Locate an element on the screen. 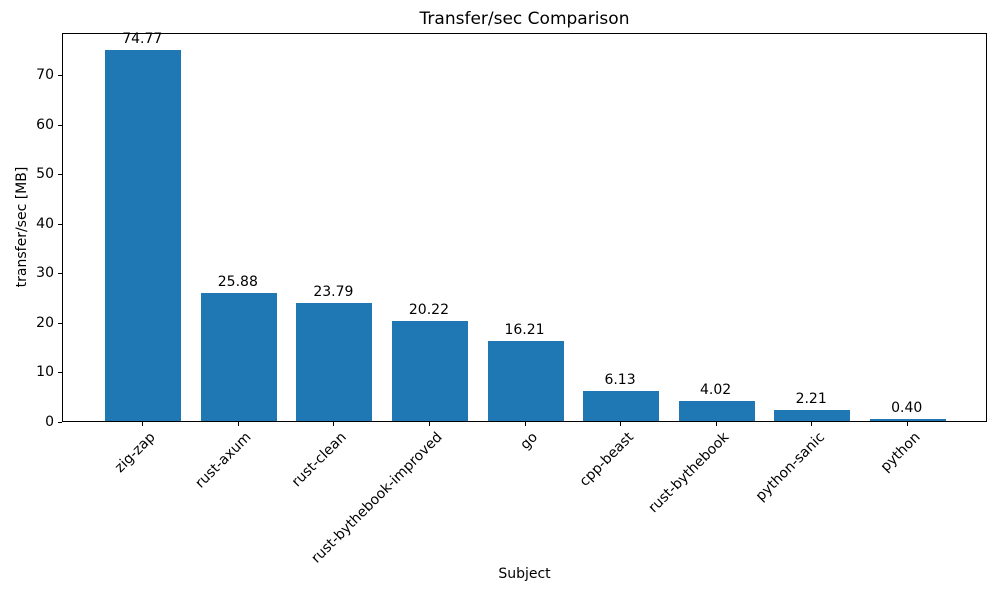 The height and width of the screenshot is (600, 1000). x-axis-label: Subject is located at coordinates (524, 574).